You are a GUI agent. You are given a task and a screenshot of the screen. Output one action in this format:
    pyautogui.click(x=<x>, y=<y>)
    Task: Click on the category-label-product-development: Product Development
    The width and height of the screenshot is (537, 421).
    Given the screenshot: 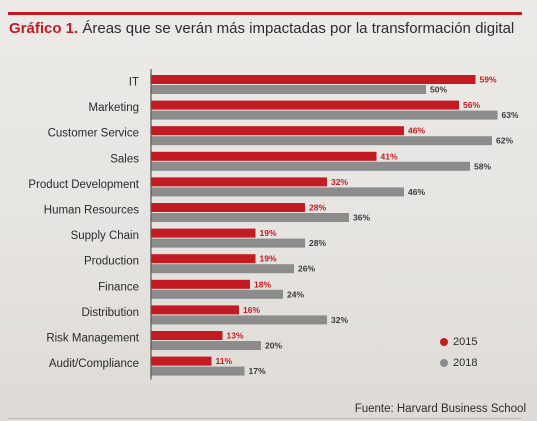 What is the action you would take?
    pyautogui.click(x=83, y=185)
    